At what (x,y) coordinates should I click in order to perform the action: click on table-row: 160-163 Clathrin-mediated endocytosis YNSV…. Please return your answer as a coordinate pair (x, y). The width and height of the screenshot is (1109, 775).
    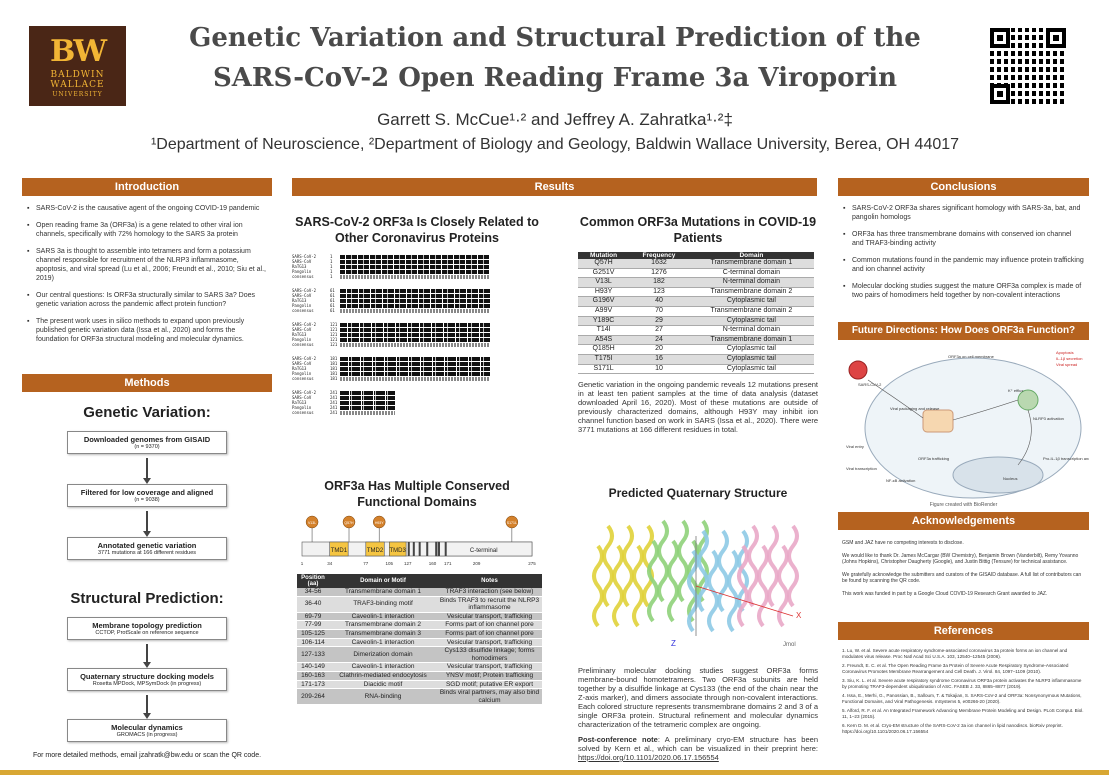
    Looking at the image, I should click on (419, 676).